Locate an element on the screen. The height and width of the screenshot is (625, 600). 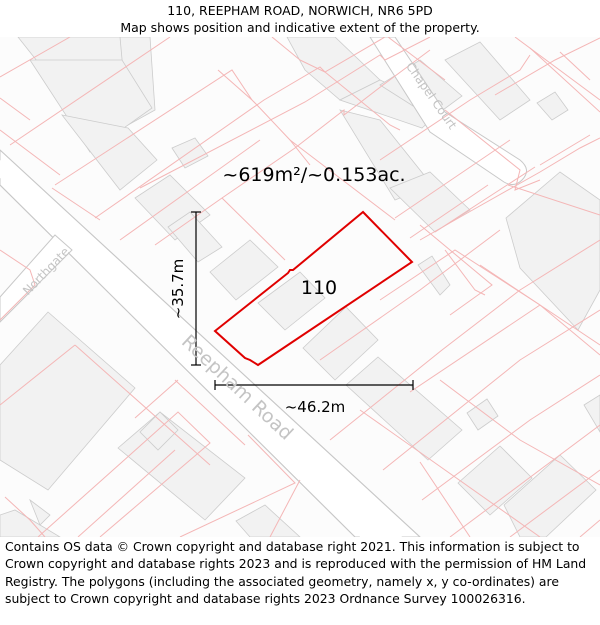
chapel-court-road is located at coordinates (448, 111).